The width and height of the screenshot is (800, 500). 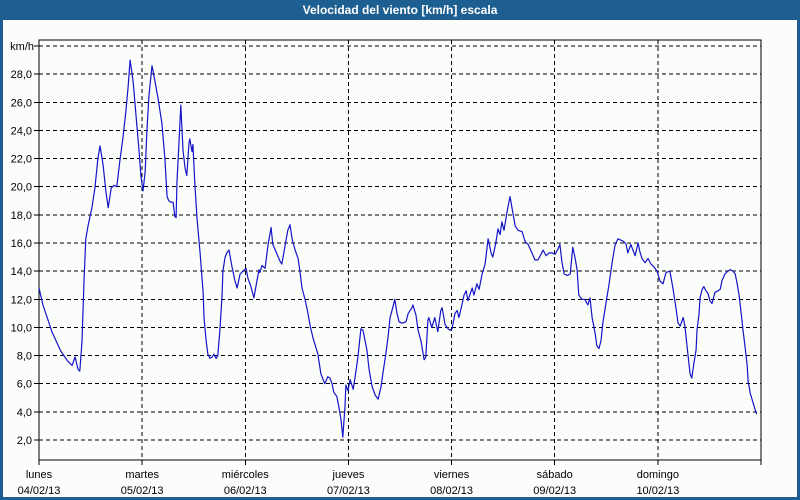 I want to click on x-day-label: lunes, so click(x=39, y=475).